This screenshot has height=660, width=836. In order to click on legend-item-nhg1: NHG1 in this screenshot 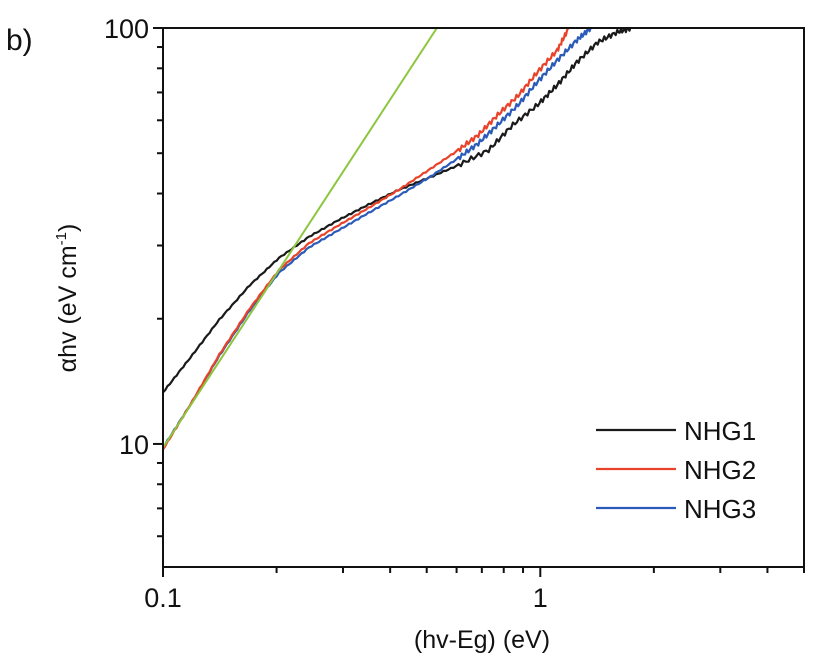, I will do `click(676, 431)`.